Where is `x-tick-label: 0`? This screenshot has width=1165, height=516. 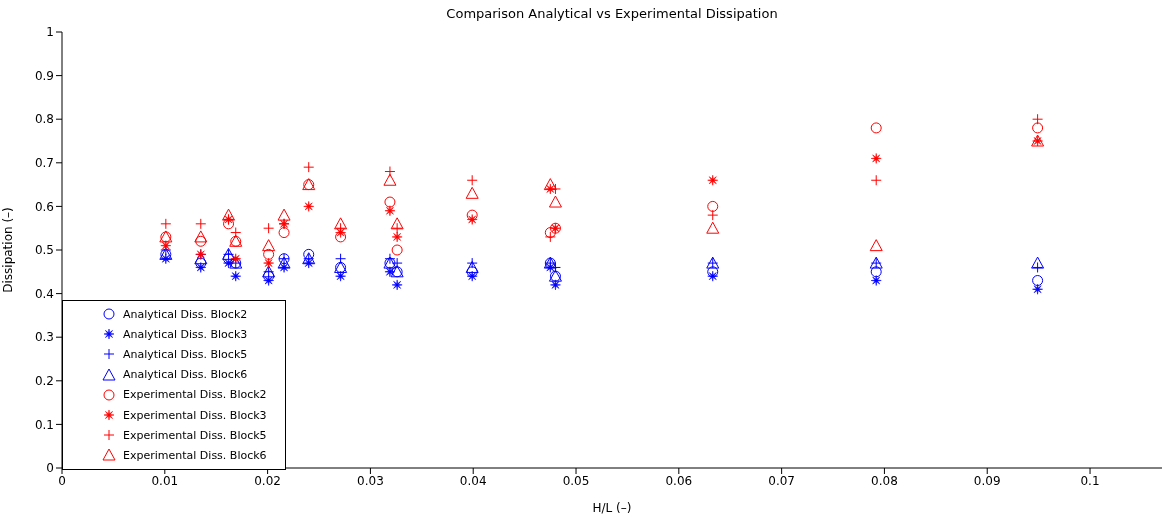 x-tick-label: 0 is located at coordinates (62, 480).